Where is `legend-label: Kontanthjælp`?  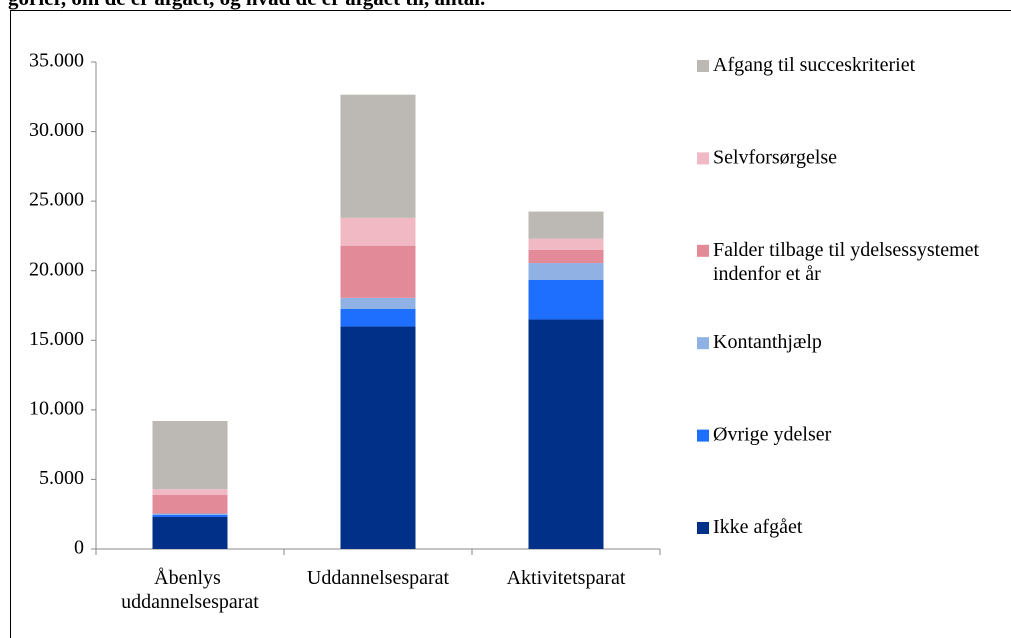
legend-label: Kontanthjælp is located at coordinates (767, 342).